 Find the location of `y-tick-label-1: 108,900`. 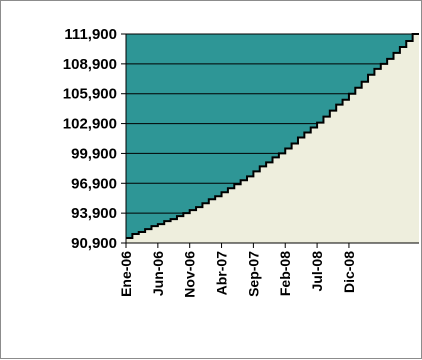

y-tick-label-1: 108,900 is located at coordinates (90, 64).